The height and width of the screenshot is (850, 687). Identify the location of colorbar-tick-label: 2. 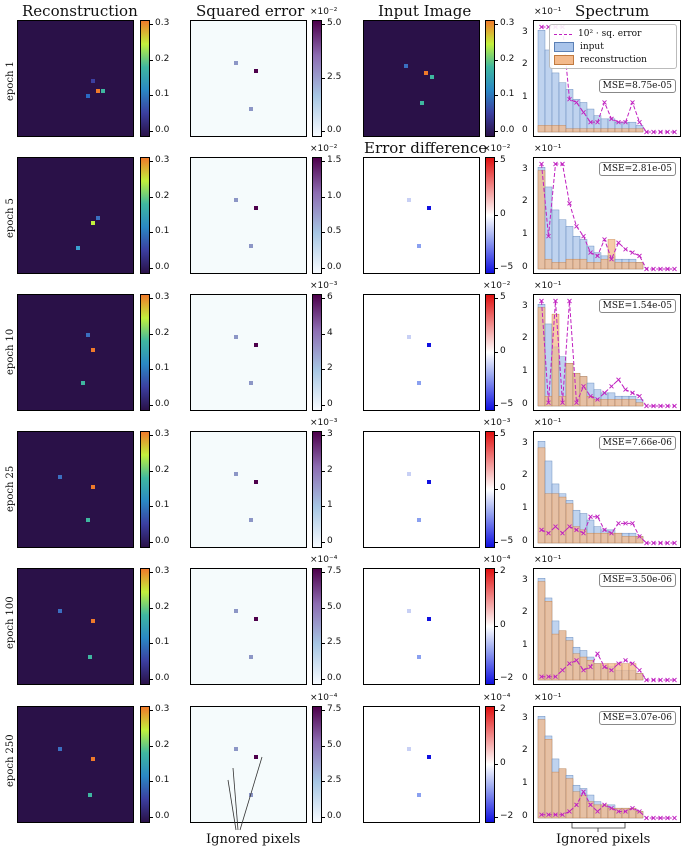
(330, 368).